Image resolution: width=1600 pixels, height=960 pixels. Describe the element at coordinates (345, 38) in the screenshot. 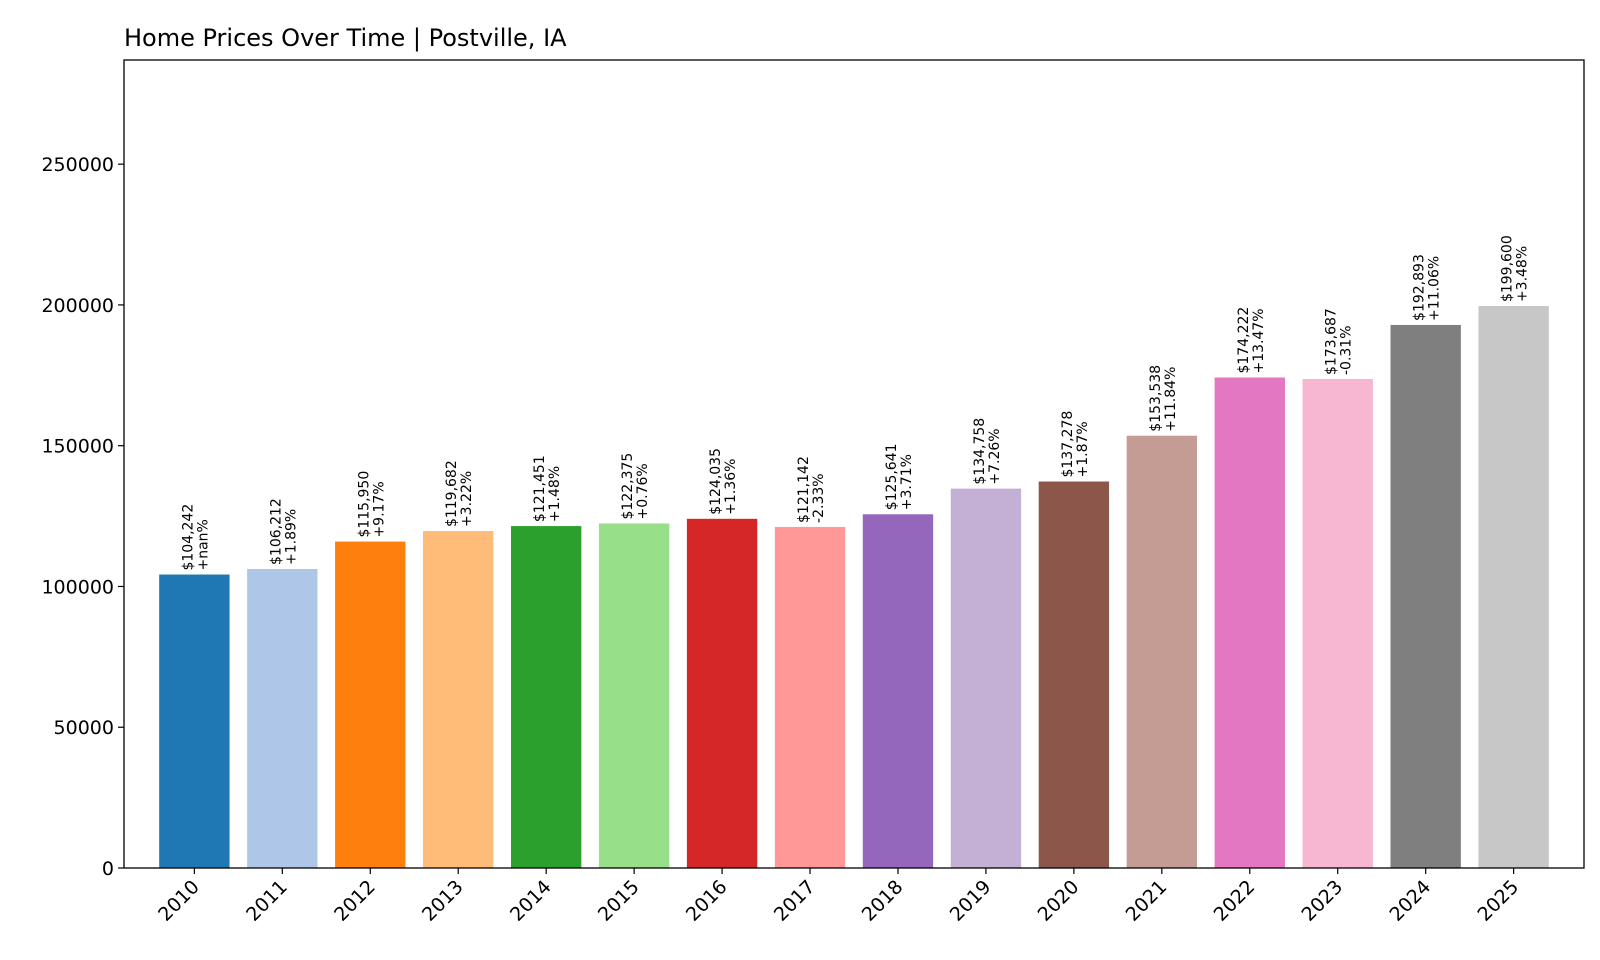

I see `chart-title: Home Prices Over Time | Postville, IA` at that location.